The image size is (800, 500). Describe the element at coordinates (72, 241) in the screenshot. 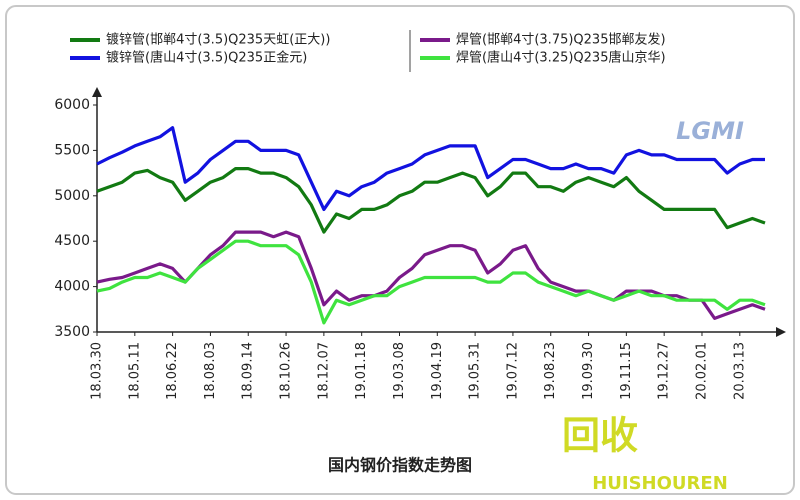

I see `y-tick-label: 4500` at that location.